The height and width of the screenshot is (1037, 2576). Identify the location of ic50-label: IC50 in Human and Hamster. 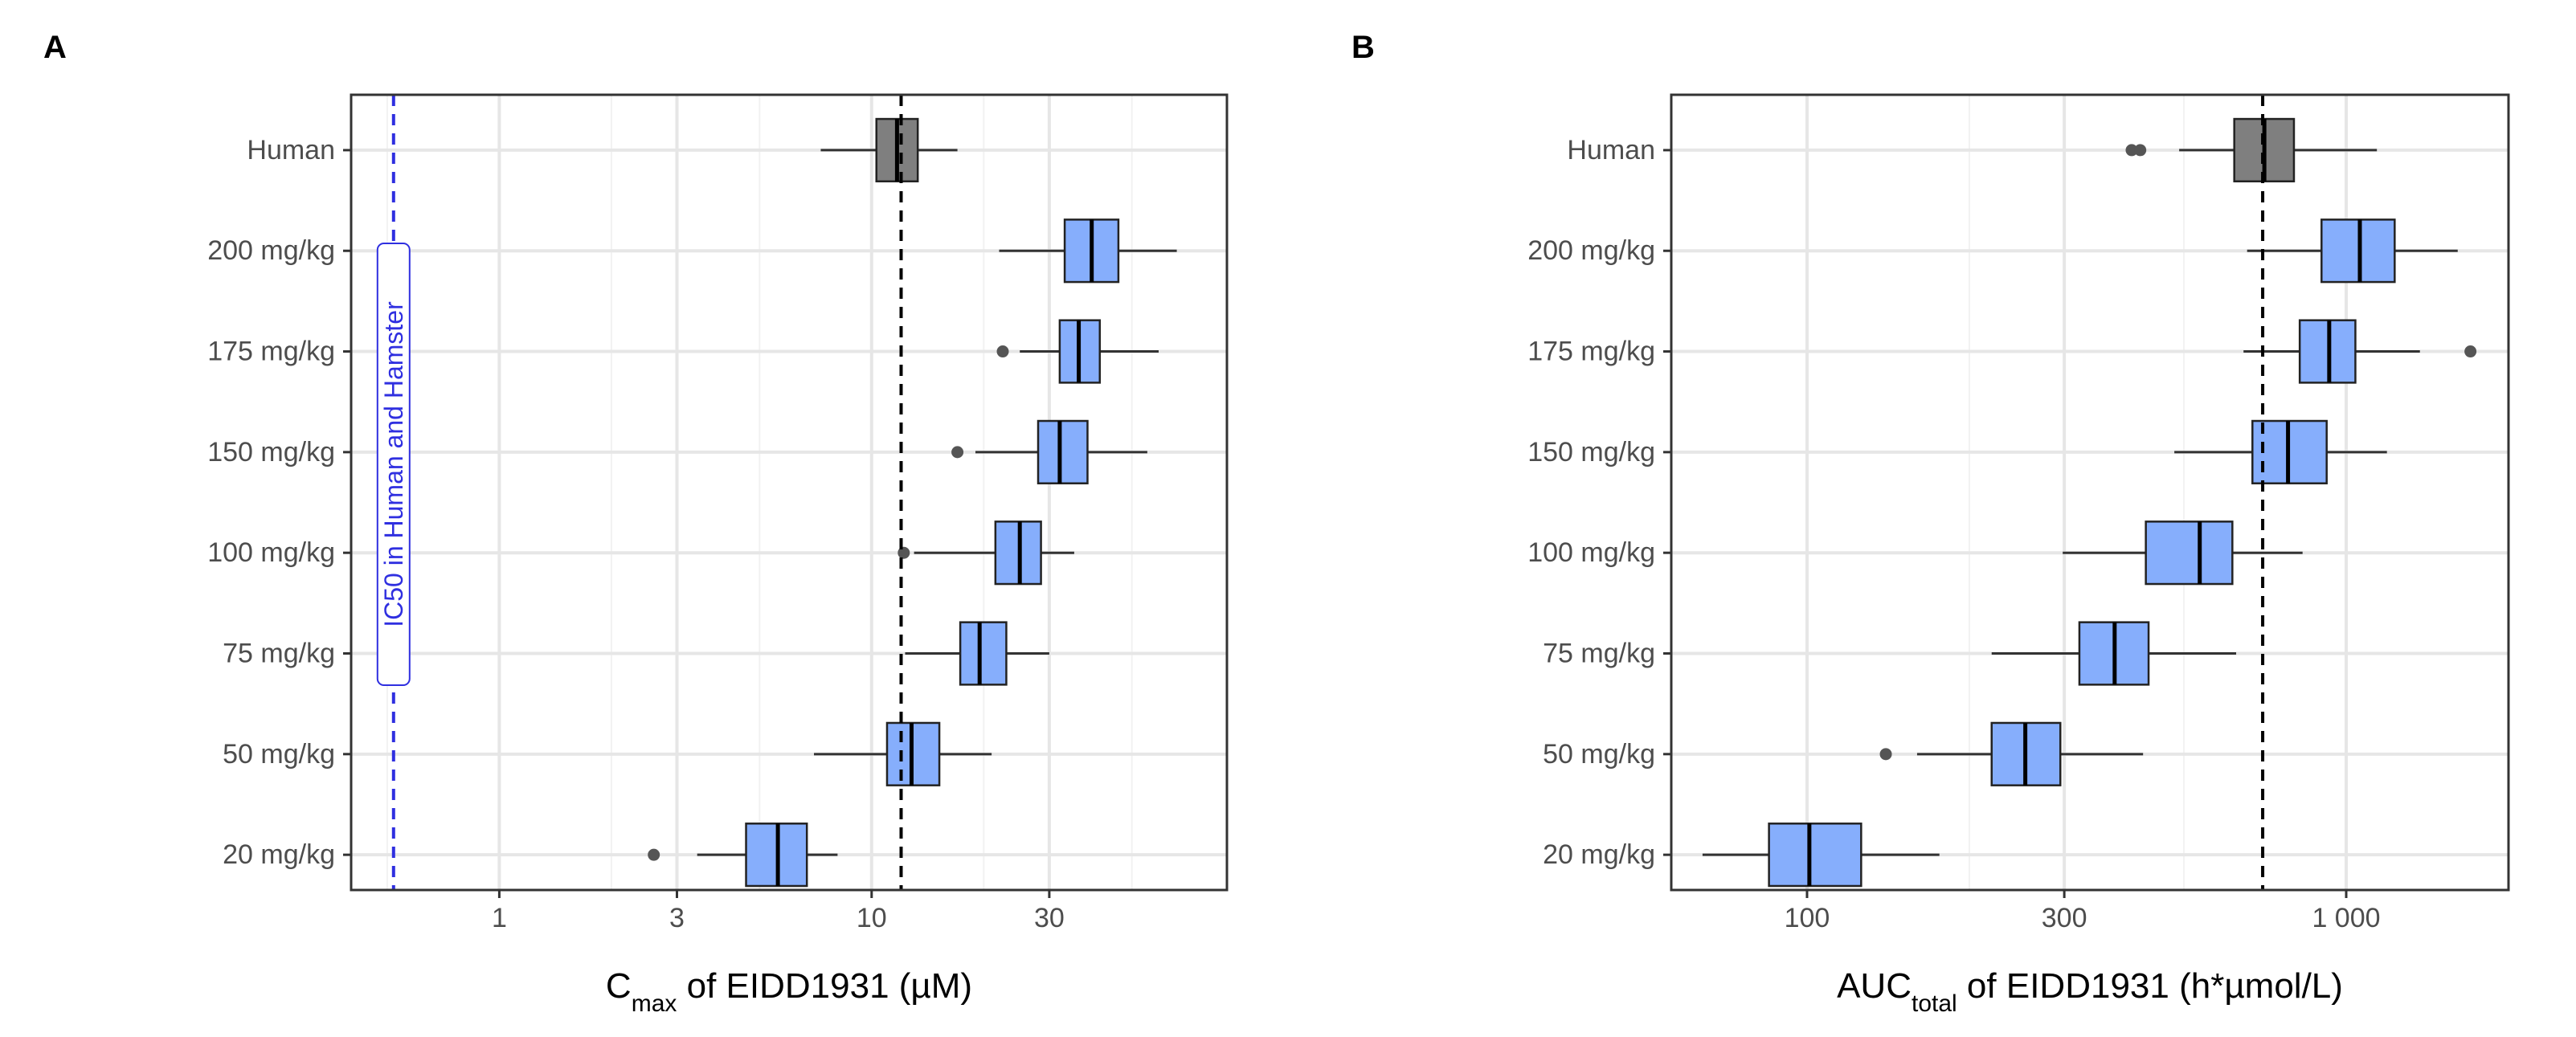
(394, 464).